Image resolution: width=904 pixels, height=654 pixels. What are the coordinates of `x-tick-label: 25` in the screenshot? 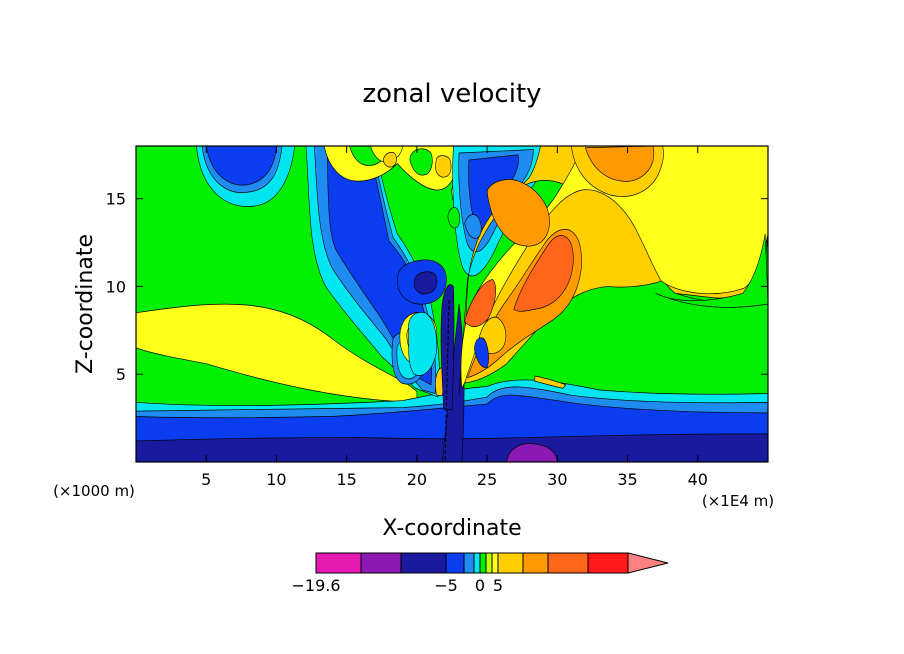 It's located at (487, 479).